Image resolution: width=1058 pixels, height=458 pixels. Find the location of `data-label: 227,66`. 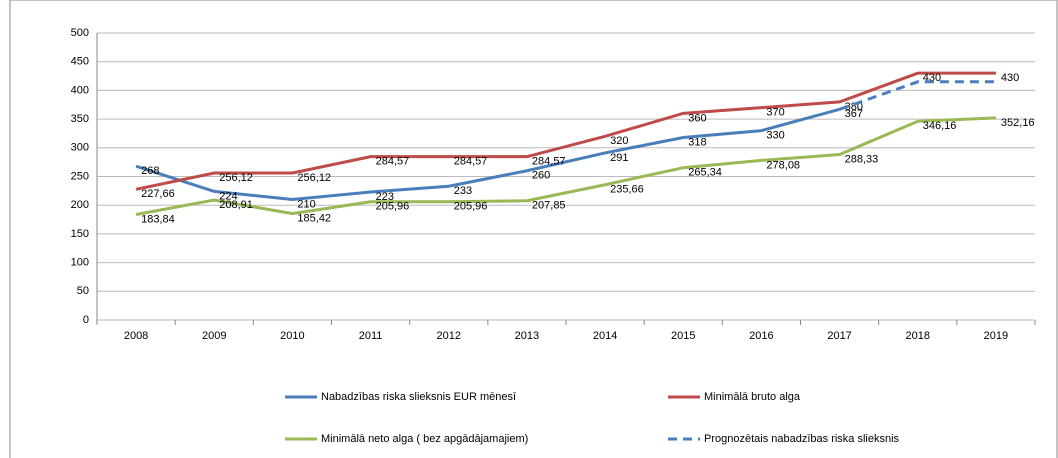

data-label: 227,66 is located at coordinates (158, 194).